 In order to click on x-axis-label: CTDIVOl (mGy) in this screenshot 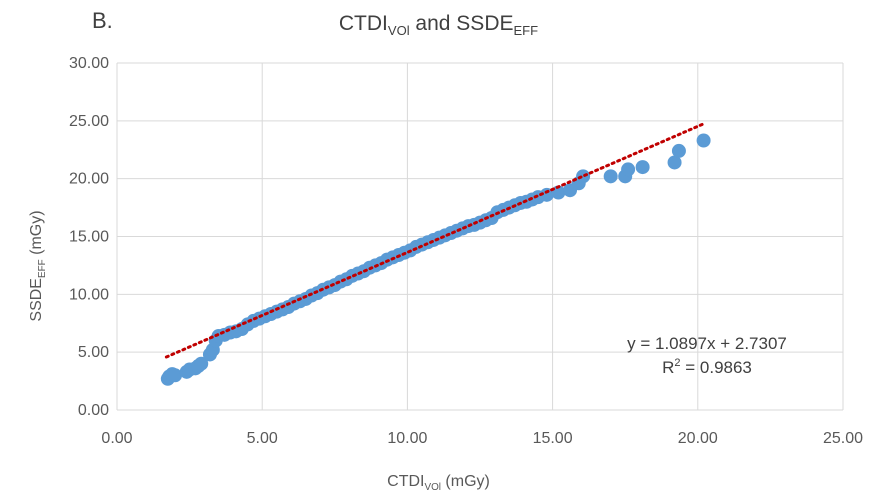, I will do `click(438, 483)`.